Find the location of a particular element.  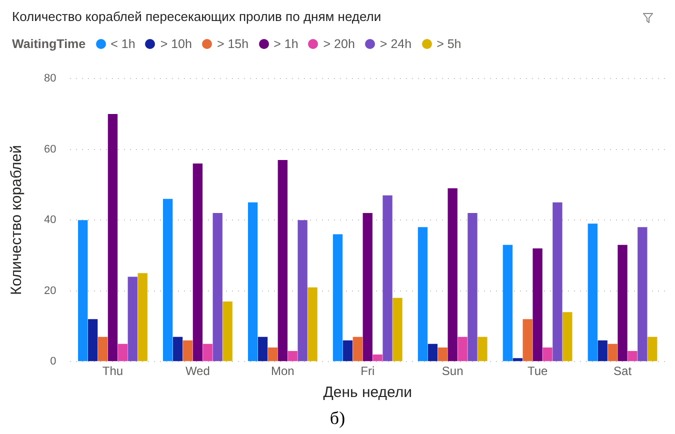

y-axis-title: Количество кораблей is located at coordinates (17, 220).